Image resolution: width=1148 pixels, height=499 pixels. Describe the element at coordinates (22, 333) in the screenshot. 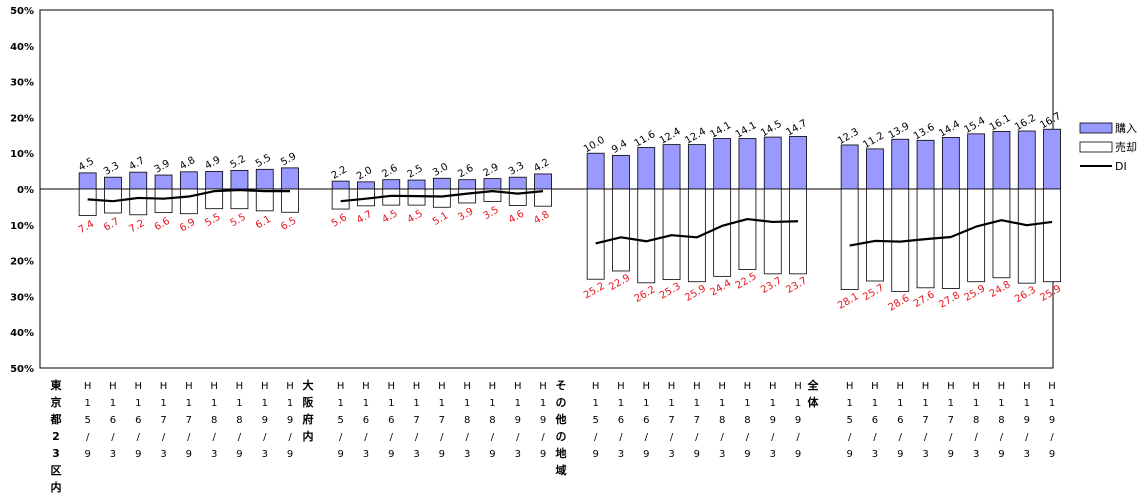

I see `y-tick-label: 40%` at that location.